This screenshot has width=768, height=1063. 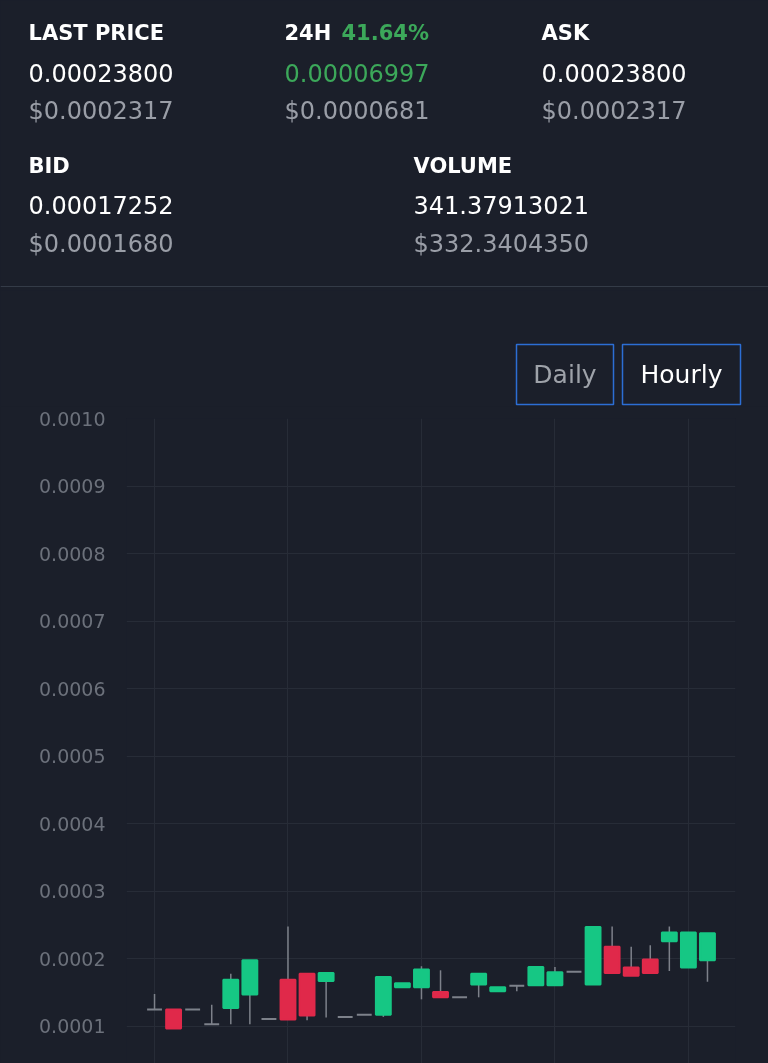 I want to click on y-tick-label: 0.0007, so click(x=72, y=621).